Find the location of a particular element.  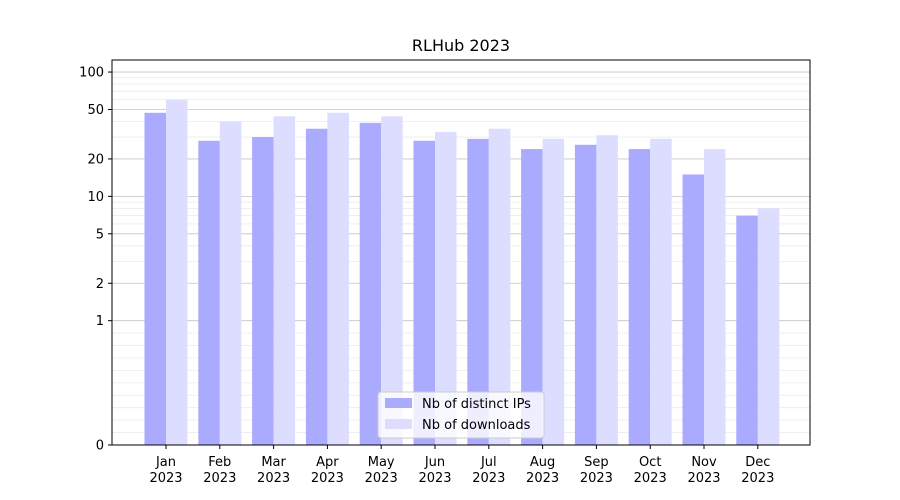

y-tick-label: 5 is located at coordinates (100, 234).